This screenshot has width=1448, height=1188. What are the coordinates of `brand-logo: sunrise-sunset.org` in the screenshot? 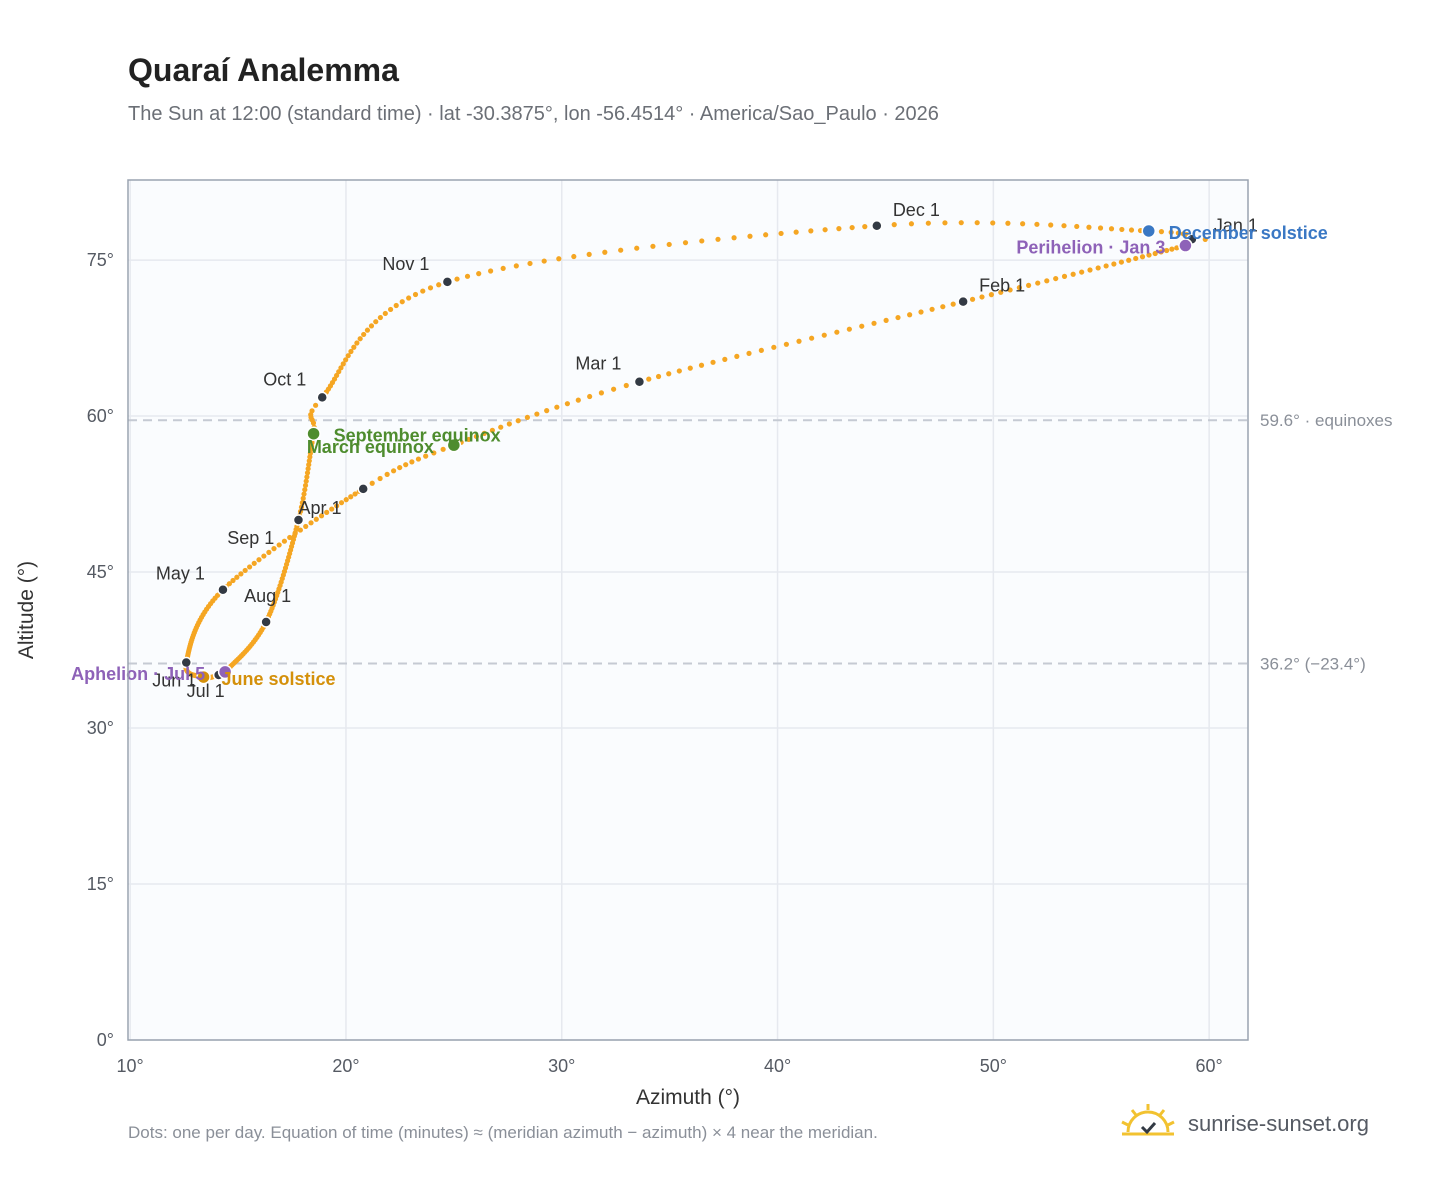 It's located at (1244, 1124).